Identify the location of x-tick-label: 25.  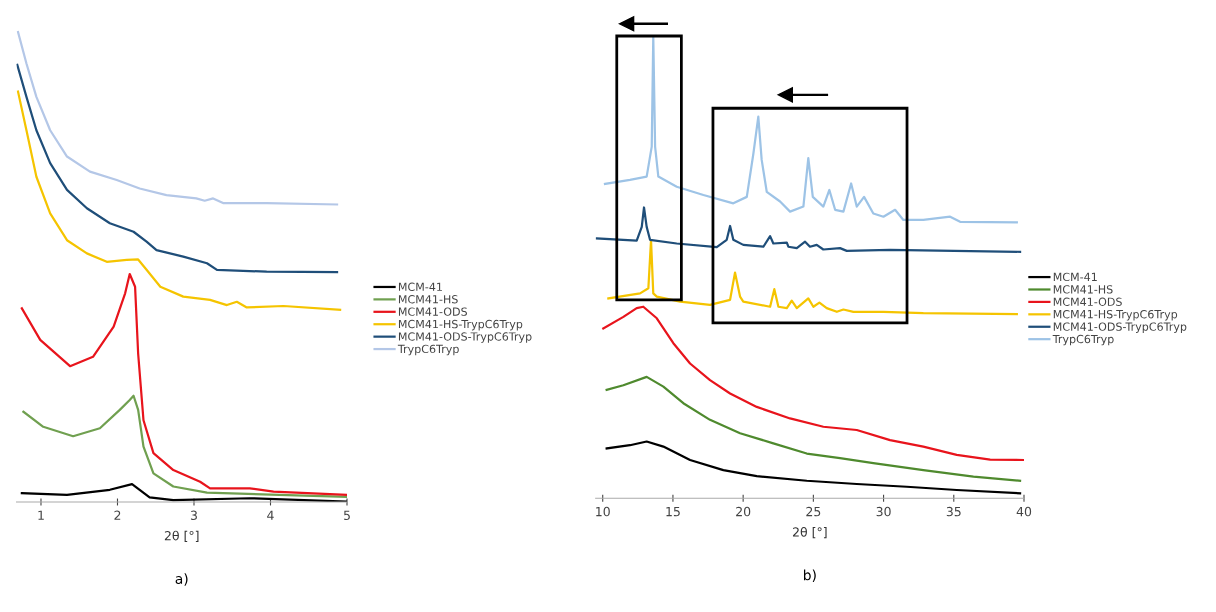
(813, 511).